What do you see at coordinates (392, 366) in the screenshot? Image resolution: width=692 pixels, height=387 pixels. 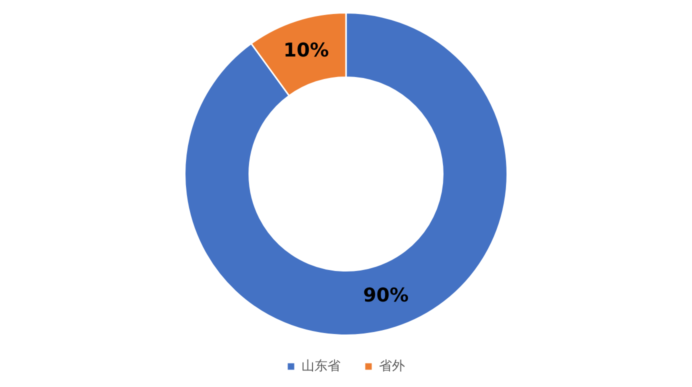 I see `legend-label: 省外` at bounding box center [392, 366].